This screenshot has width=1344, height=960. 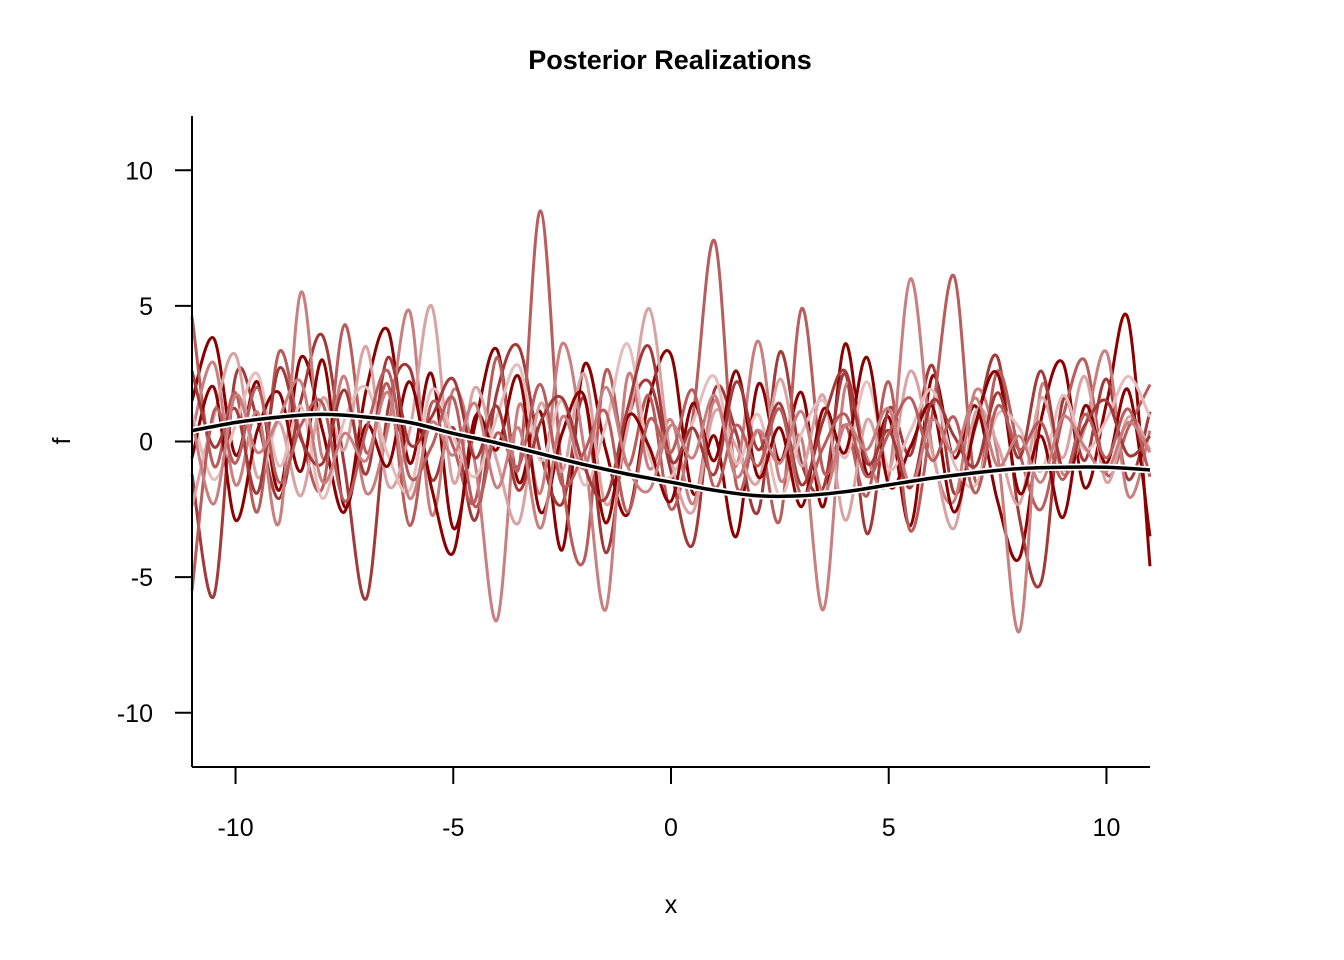 What do you see at coordinates (146, 307) in the screenshot?
I see `y-tick-label: 5` at bounding box center [146, 307].